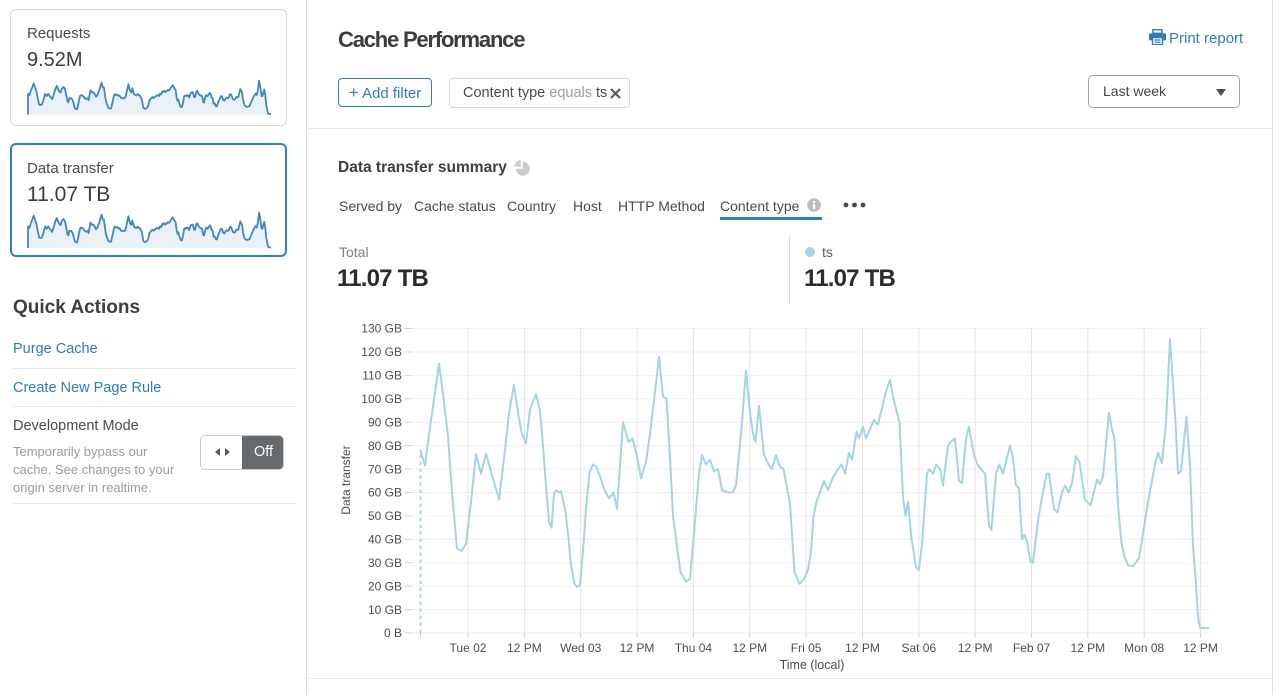 The image size is (1285, 695). What do you see at coordinates (382, 376) in the screenshot?
I see `svg-text: 110 GB` at bounding box center [382, 376].